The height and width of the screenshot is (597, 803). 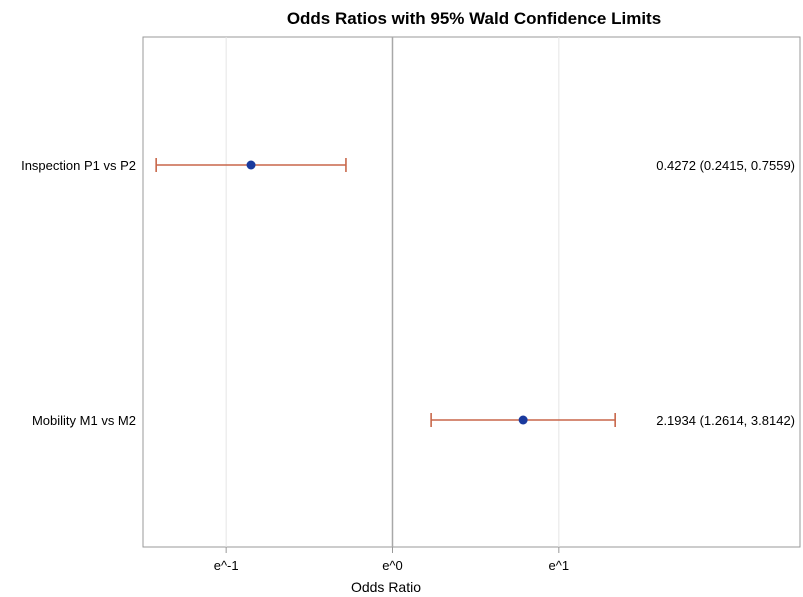 What do you see at coordinates (226, 565) in the screenshot?
I see `x-tick-label-0: e^-1` at bounding box center [226, 565].